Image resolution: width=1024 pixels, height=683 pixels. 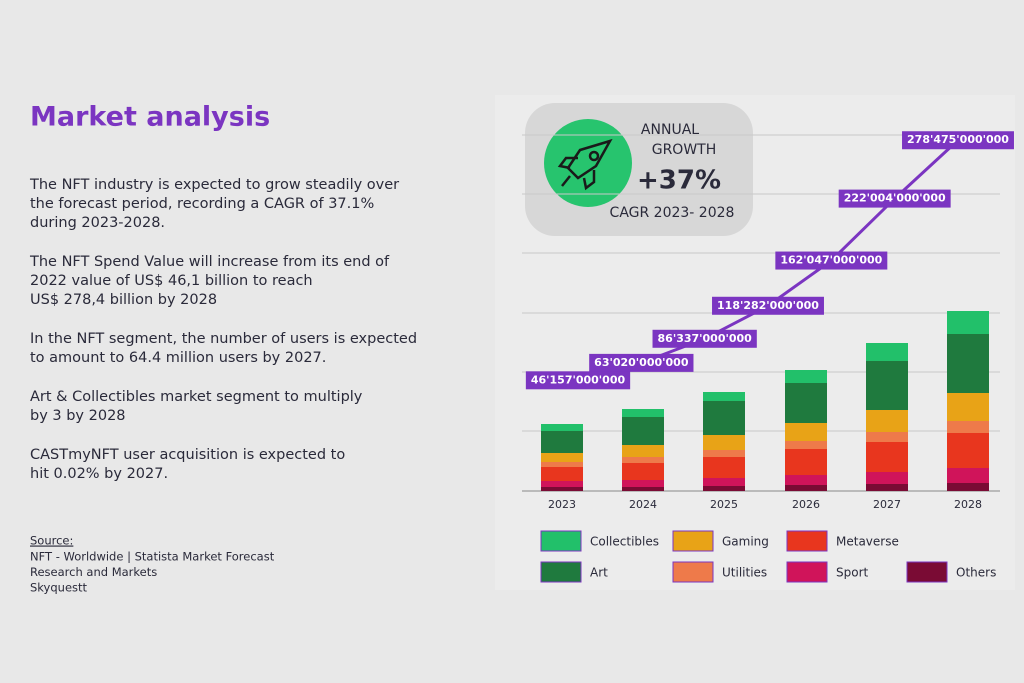 What do you see at coordinates (624, 542) in the screenshot?
I see `legend-label: Collectibles` at bounding box center [624, 542].